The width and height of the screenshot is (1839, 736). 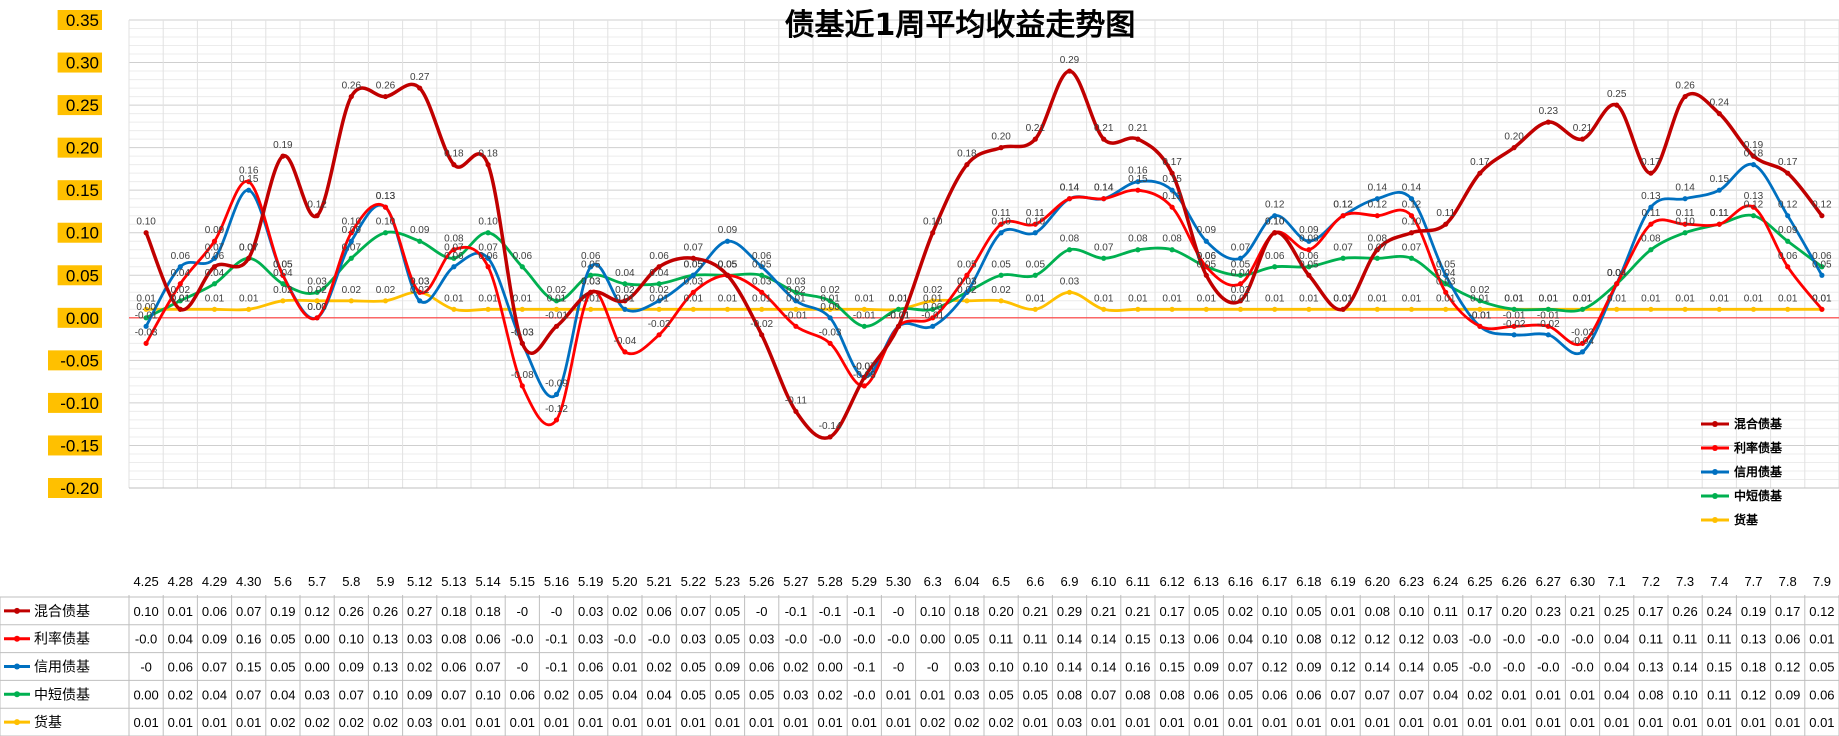 What do you see at coordinates (1274, 581) in the screenshot?
I see `x-tick-label: 6.17` at bounding box center [1274, 581].